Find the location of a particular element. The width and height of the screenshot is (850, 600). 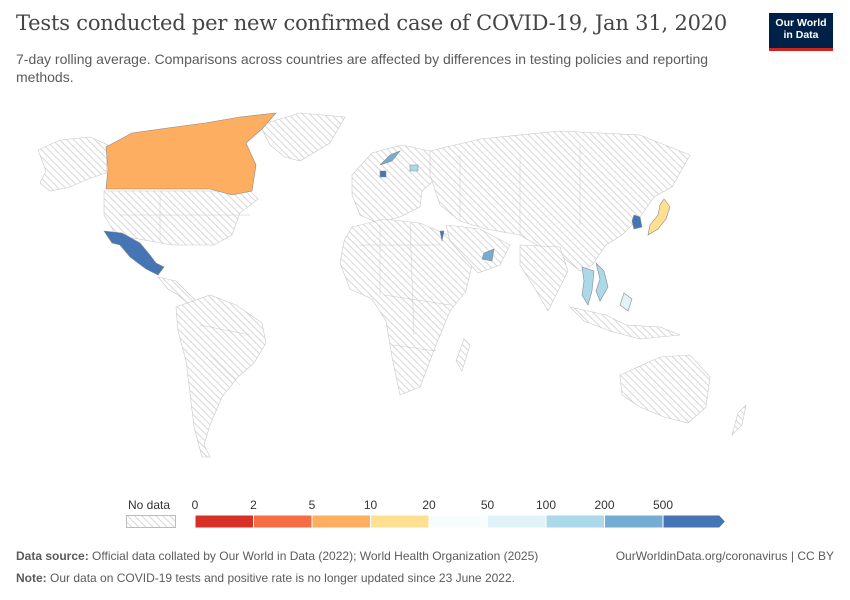

source-label: Data source: is located at coordinates (52, 556).